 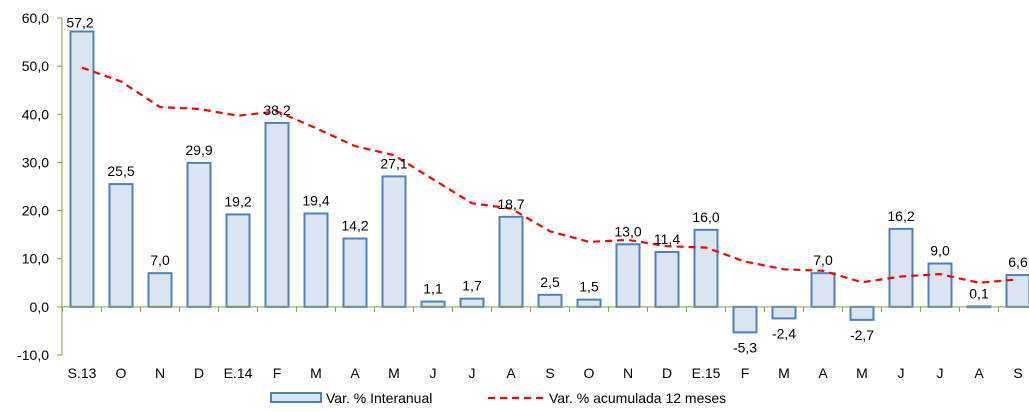 I want to click on y-tick-label: 10,0, so click(x=35, y=259).